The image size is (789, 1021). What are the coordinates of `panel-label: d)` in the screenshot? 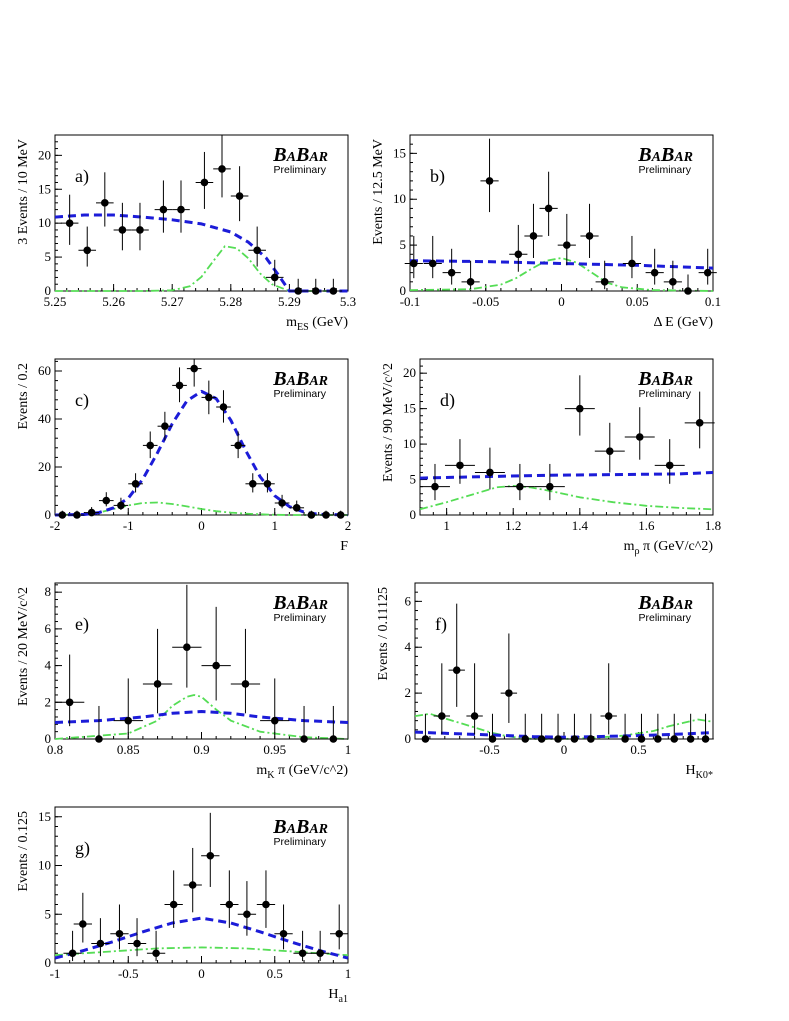 It's located at (447, 400).